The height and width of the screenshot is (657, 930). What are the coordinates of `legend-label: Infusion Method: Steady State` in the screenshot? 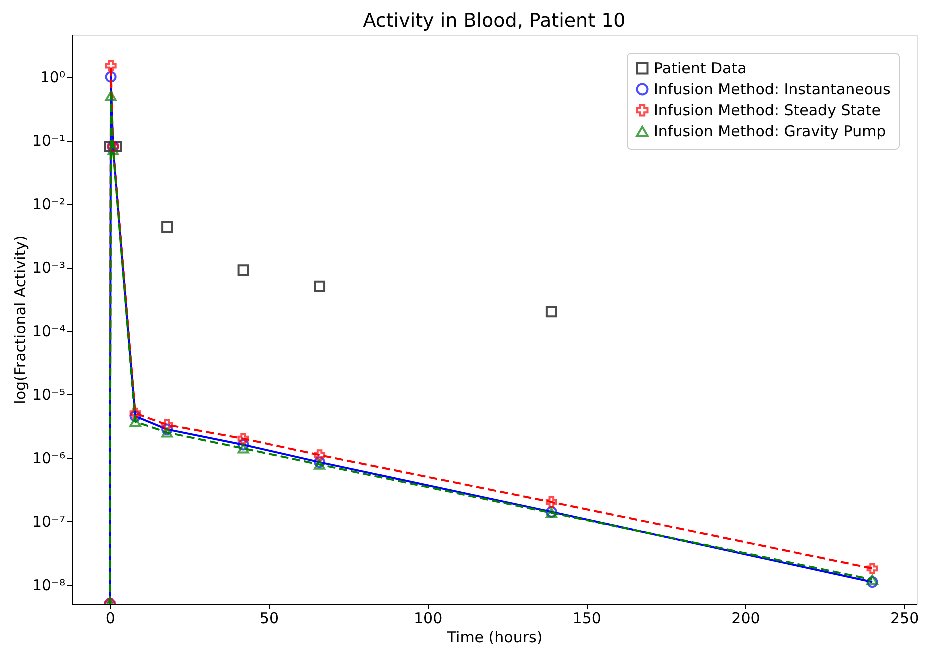 It's located at (767, 111).